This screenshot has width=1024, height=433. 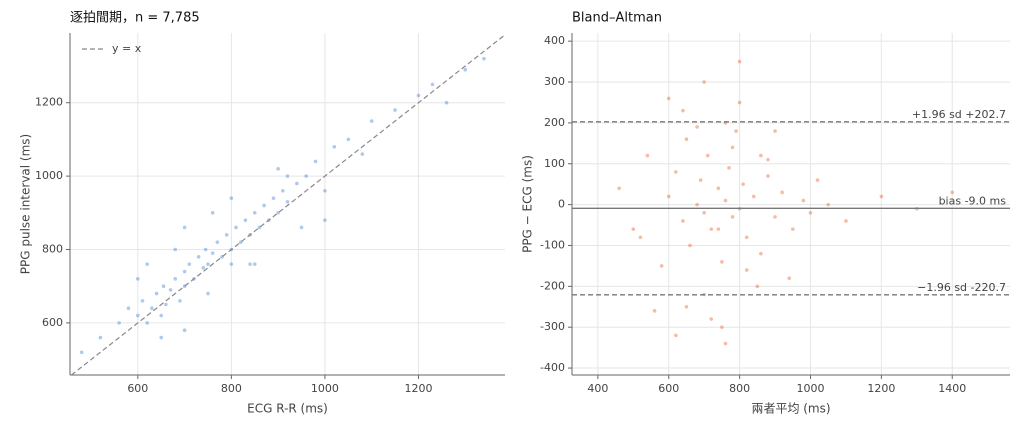 What do you see at coordinates (127, 48) in the screenshot?
I see `legend-label: y = x` at bounding box center [127, 48].